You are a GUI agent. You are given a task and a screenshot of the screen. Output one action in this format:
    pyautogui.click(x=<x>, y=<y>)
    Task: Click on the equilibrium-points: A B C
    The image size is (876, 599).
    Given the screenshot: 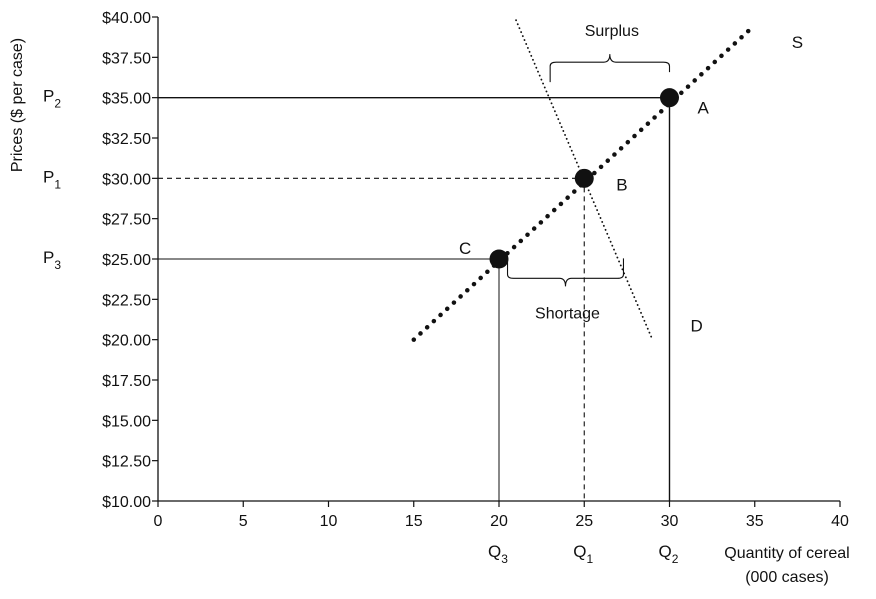 What is the action you would take?
    pyautogui.click(x=584, y=178)
    